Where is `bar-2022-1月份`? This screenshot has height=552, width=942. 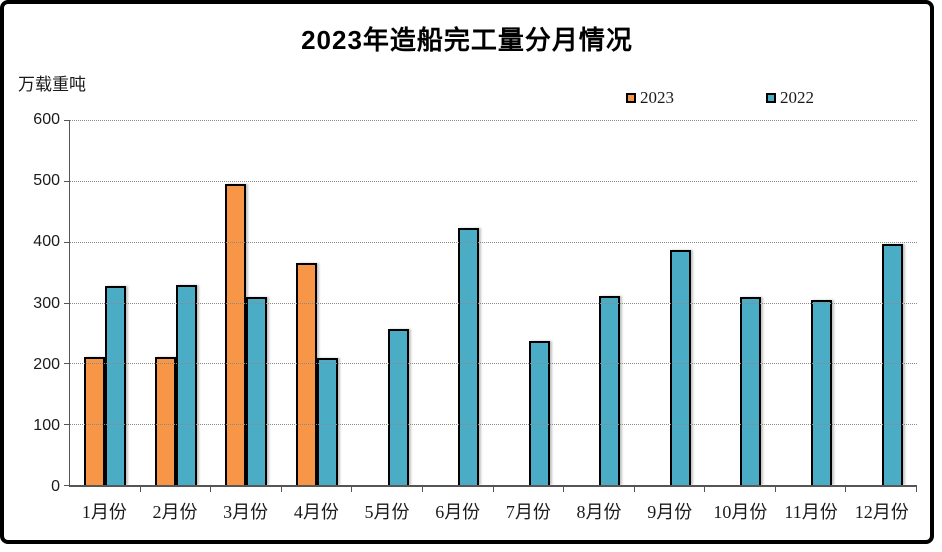
bar-2022-1月份 is located at coordinates (116, 385).